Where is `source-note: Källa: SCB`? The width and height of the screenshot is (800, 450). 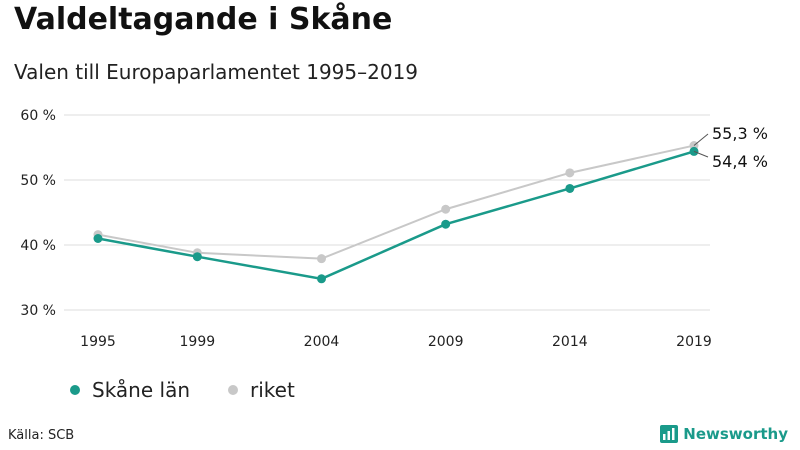 source-note: Källa: SCB is located at coordinates (41, 435).